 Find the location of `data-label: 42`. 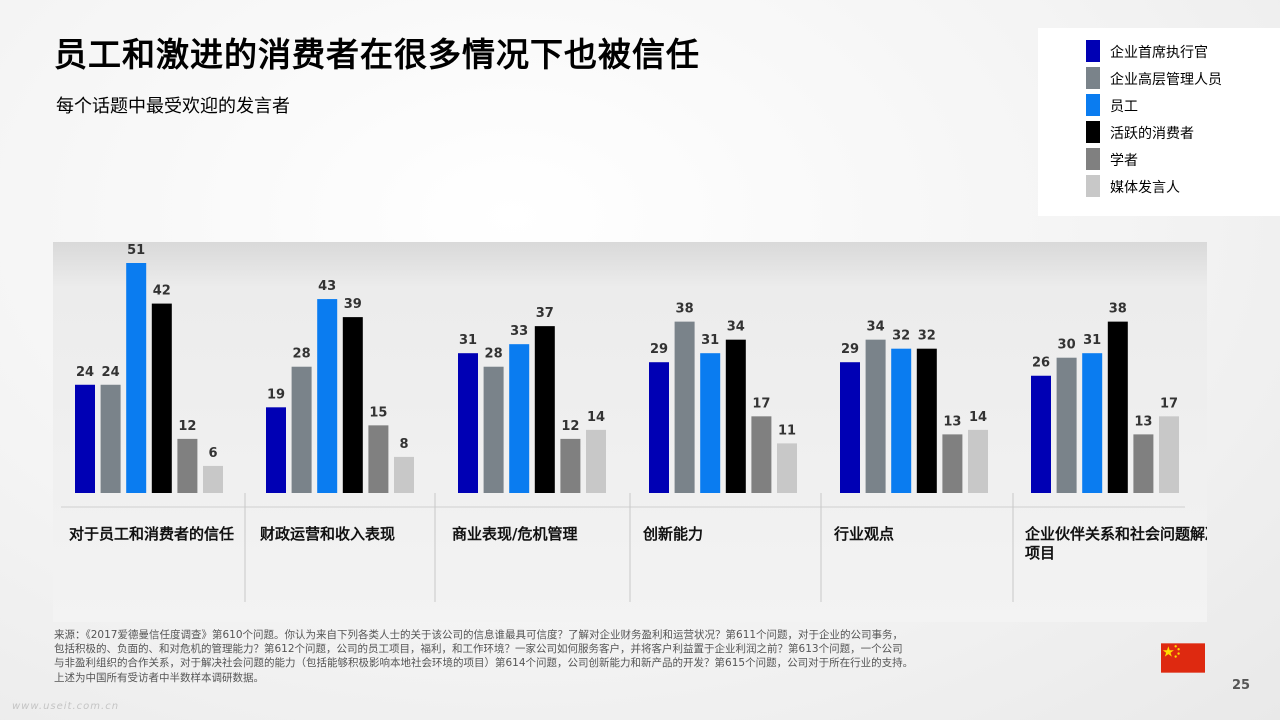

data-label: 42 is located at coordinates (162, 291).